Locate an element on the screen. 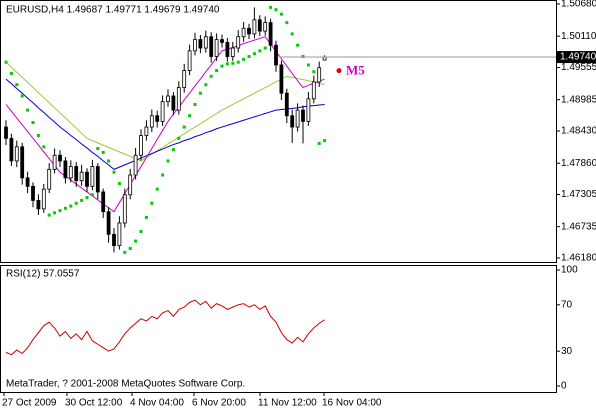  y-tick-label: 1.47305 is located at coordinates (578, 194).